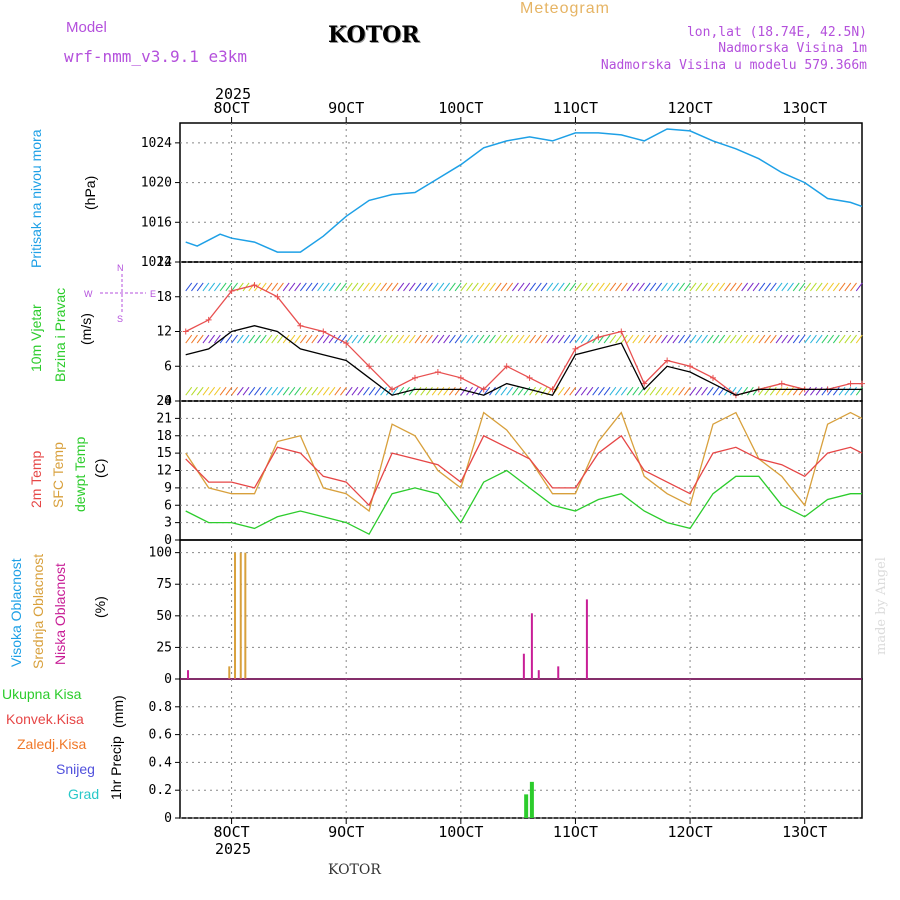 The height and width of the screenshot is (900, 900). Describe the element at coordinates (164, 471) in the screenshot. I see `temperature-ytick-label-4: 12` at that location.